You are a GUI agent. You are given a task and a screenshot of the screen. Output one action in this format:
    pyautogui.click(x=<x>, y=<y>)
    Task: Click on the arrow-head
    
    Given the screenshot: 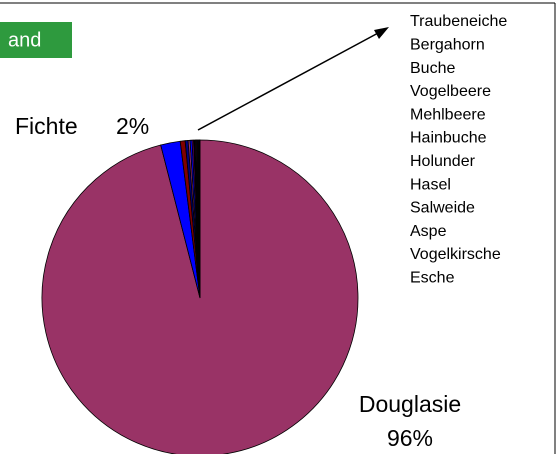 What is the action you would take?
    pyautogui.click(x=381, y=33)
    